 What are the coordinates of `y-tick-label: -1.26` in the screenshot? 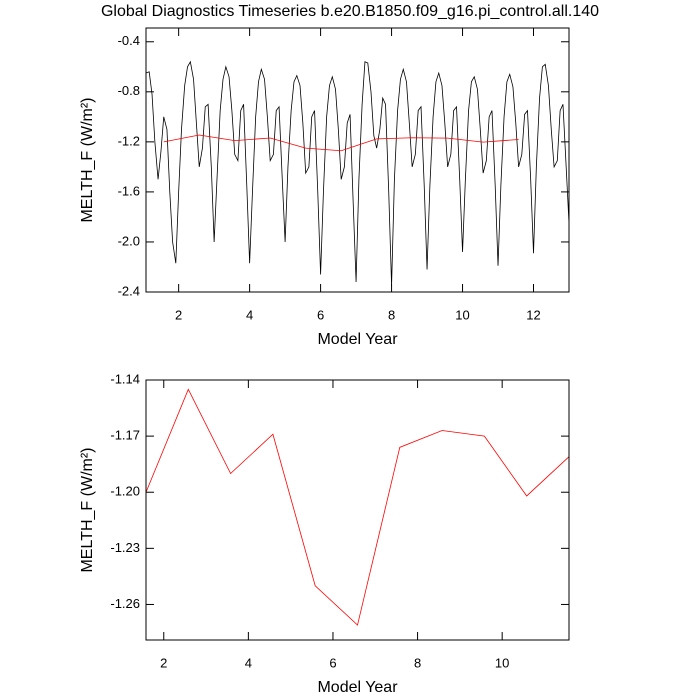 It's located at (125, 603).